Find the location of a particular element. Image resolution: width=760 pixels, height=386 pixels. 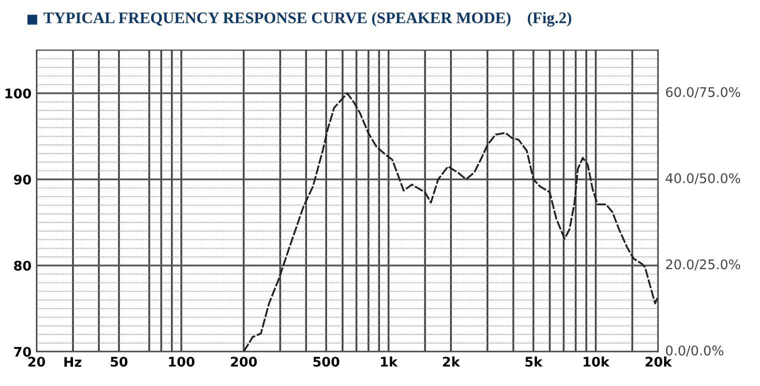

x-tick-label: 5k is located at coordinates (534, 361).